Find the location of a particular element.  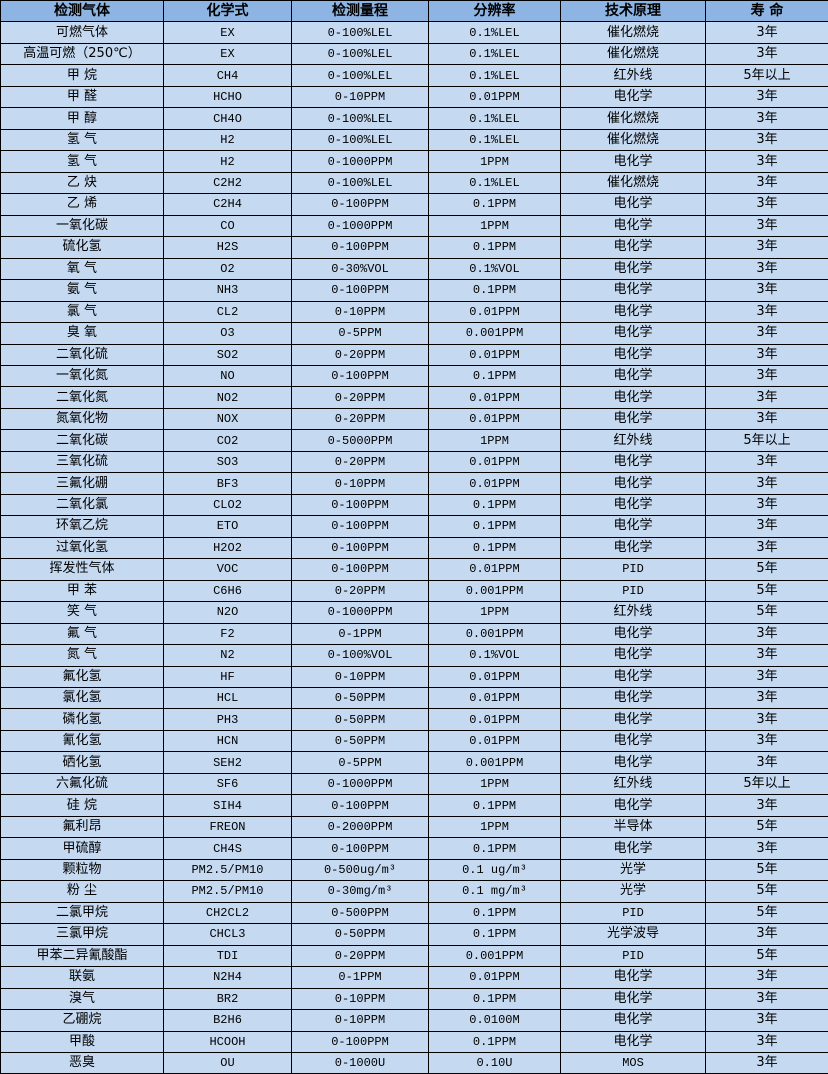

cell-formula: N2H4 is located at coordinates (227, 977).